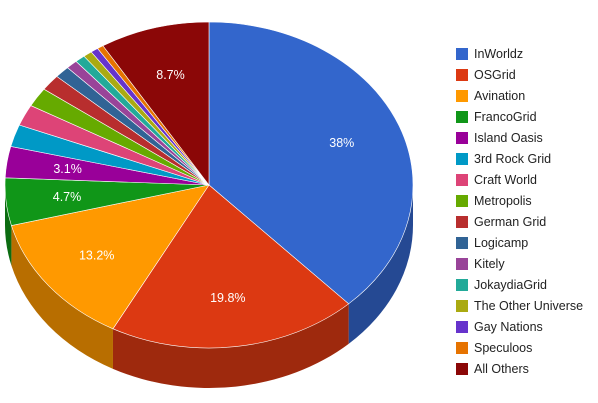 This screenshot has width=598, height=403. I want to click on legend-label: FrancoGrid, so click(505, 116).